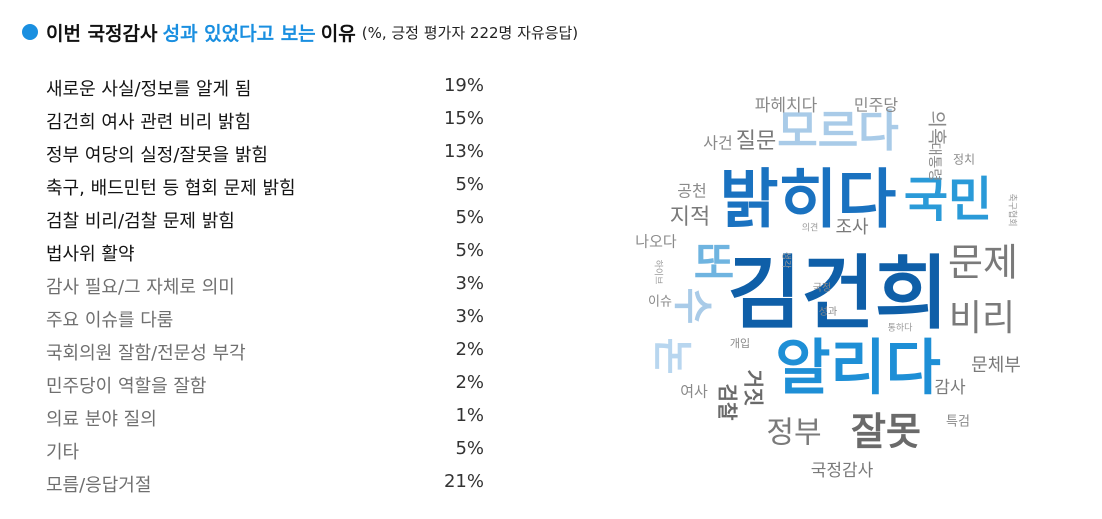 The width and height of the screenshot is (1102, 519). What do you see at coordinates (950, 388) in the screenshot?
I see `wordcloud-word: 감사` at bounding box center [950, 388].